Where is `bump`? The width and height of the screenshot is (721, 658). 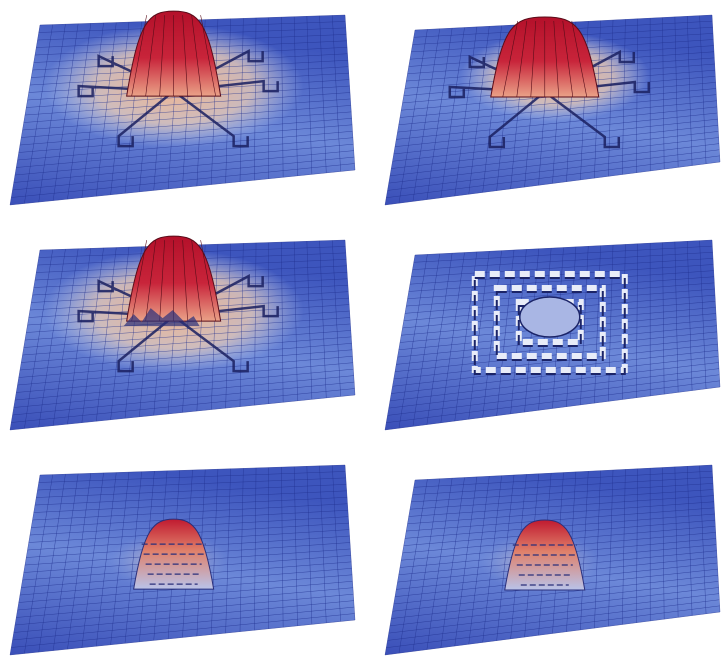 bump is located at coordinates (550, 317).